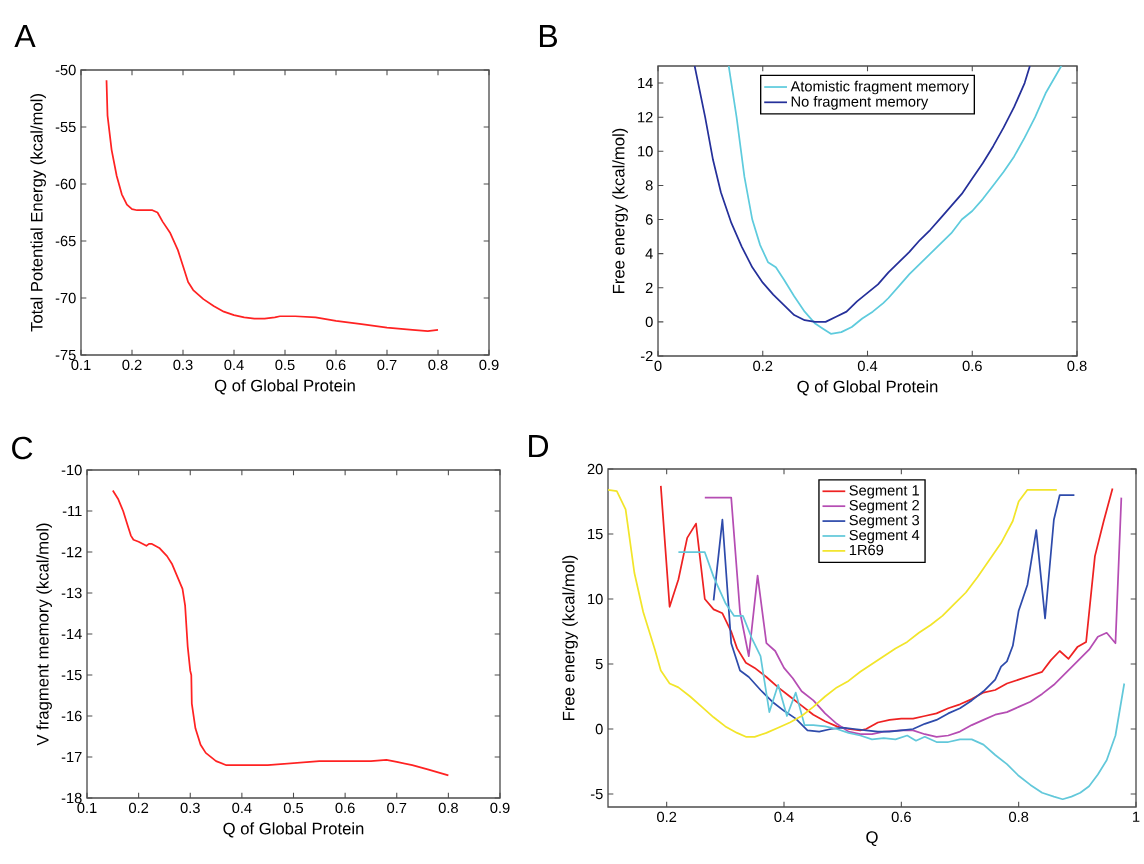  What do you see at coordinates (884, 507) in the screenshot?
I see `legend-label: Segment 2` at bounding box center [884, 507].